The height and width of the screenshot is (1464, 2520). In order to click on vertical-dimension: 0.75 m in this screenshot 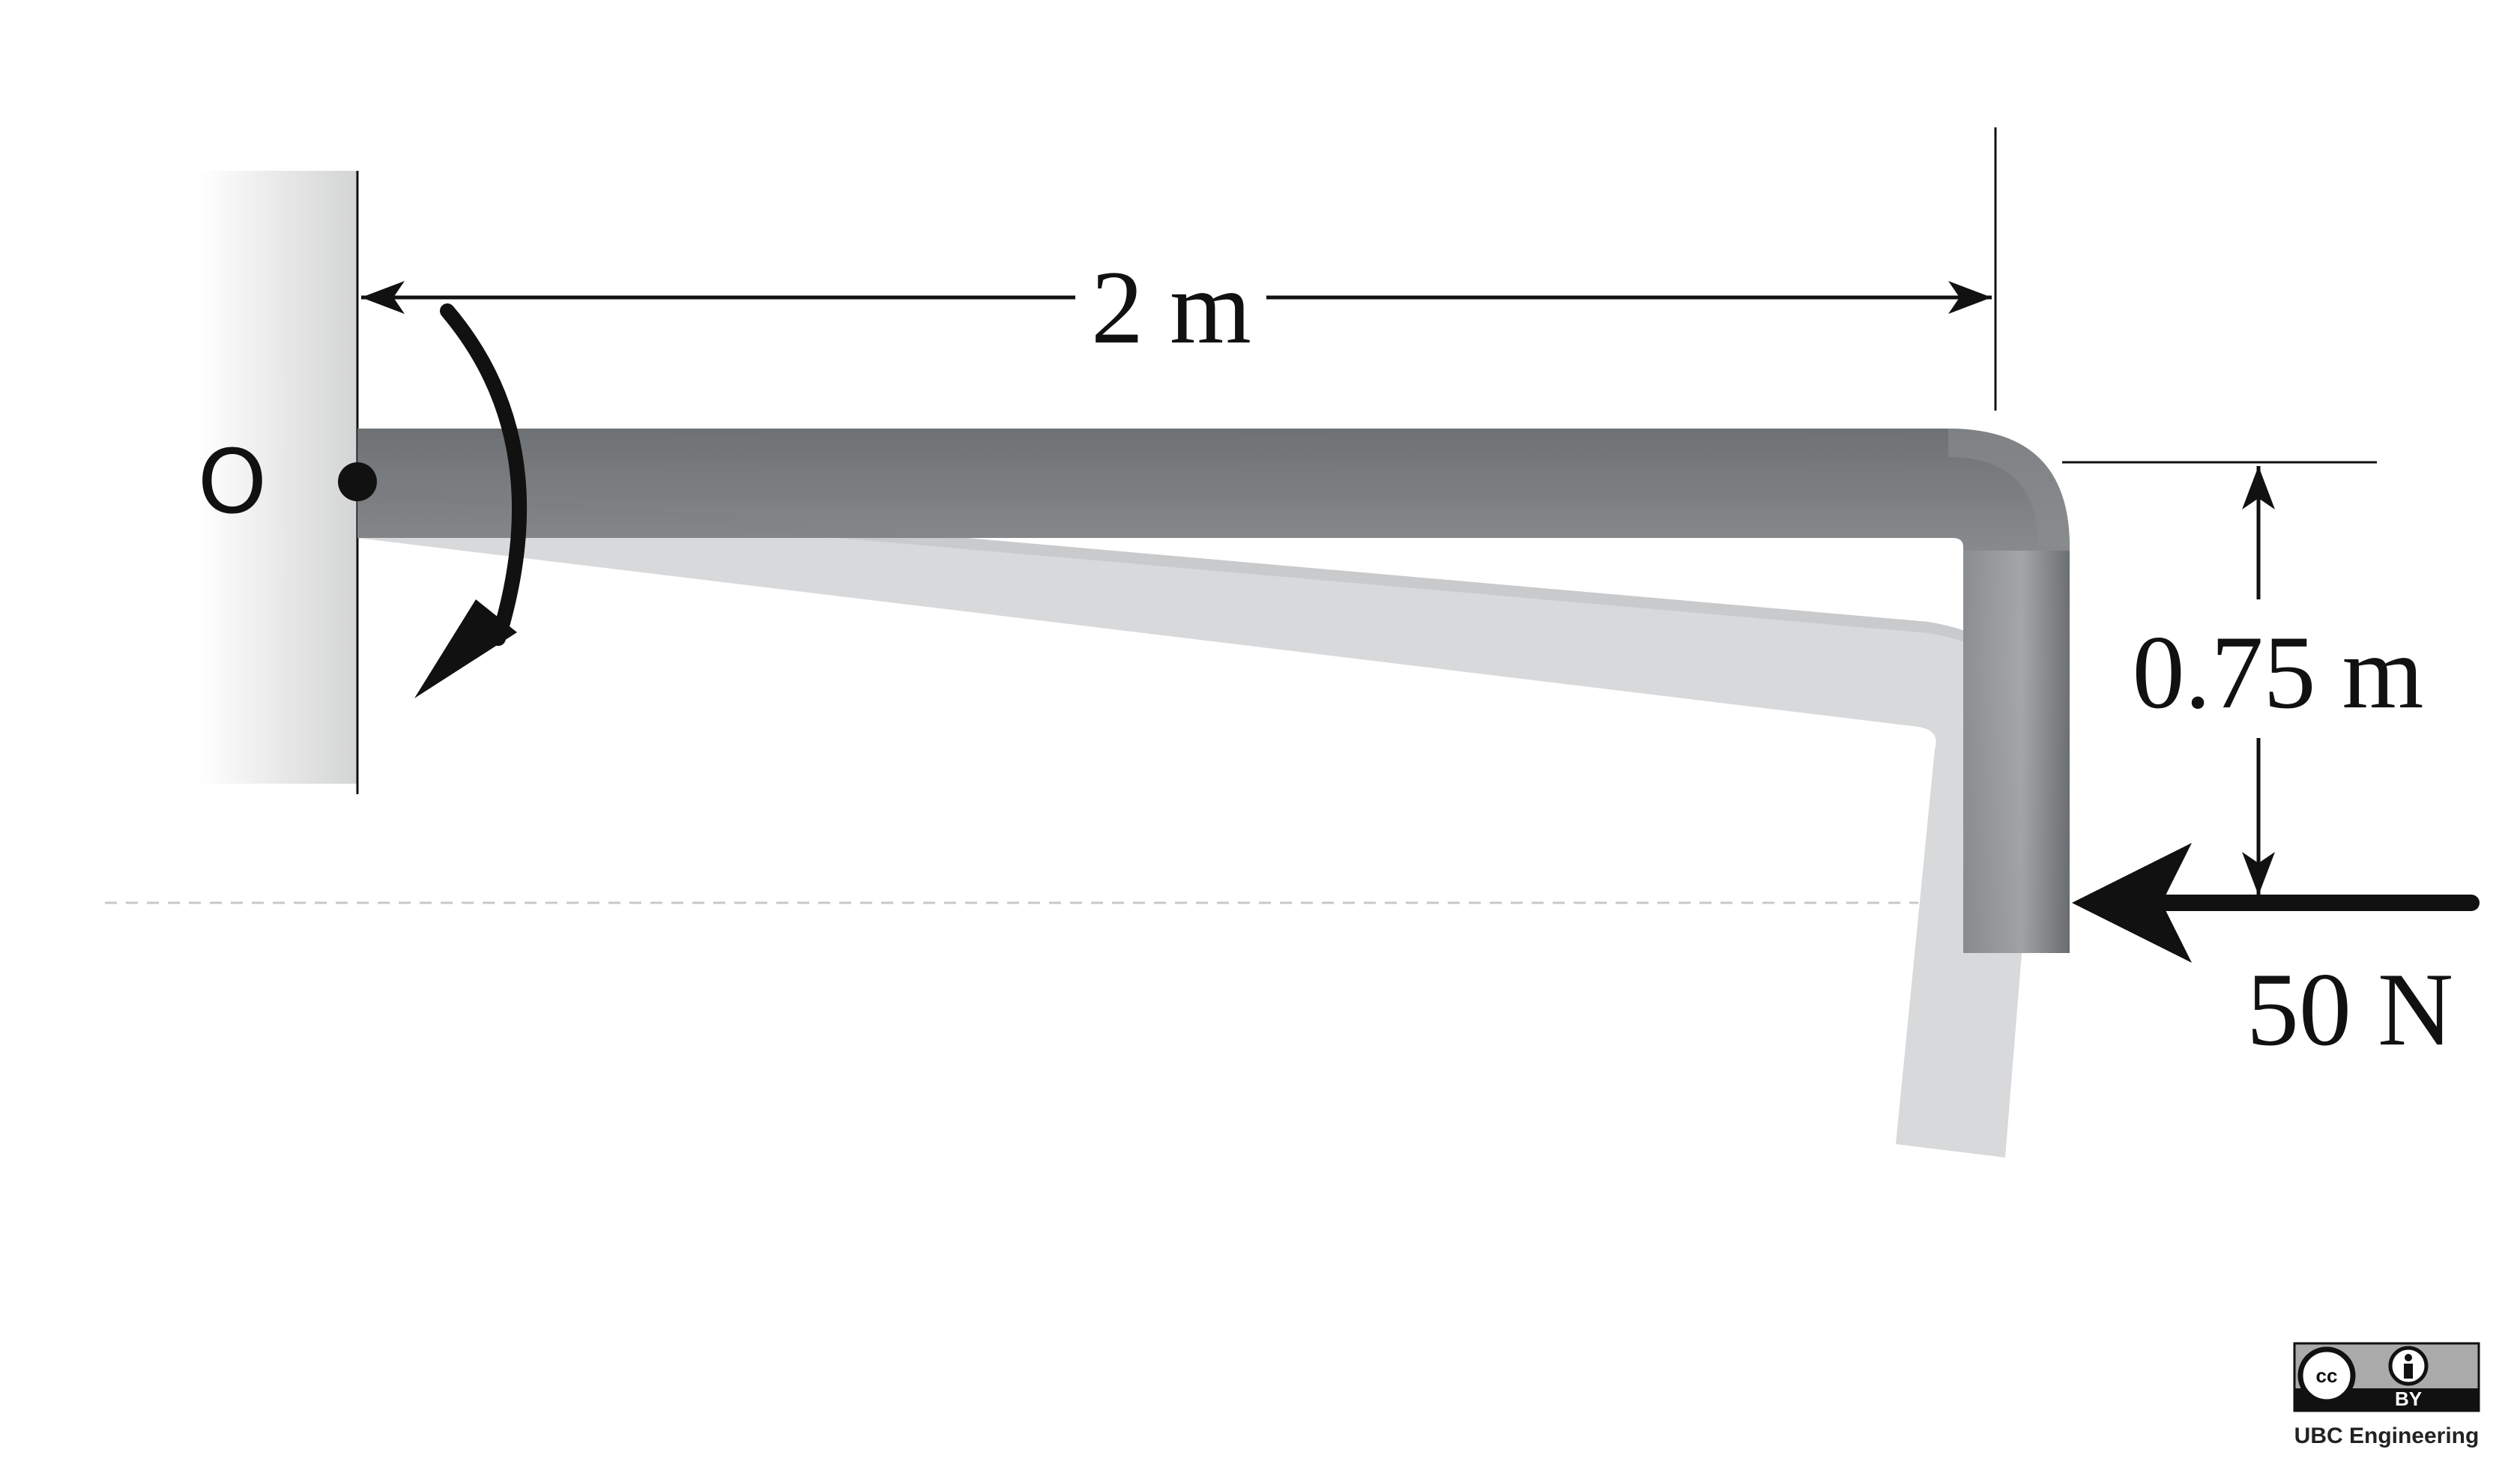, I will do `click(2243, 678)`.